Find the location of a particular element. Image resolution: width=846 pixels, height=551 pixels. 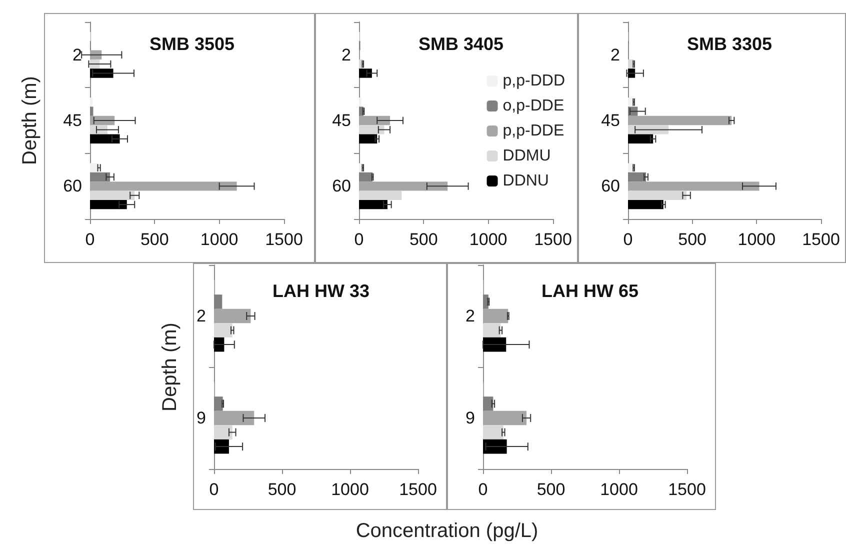

x-axis-title: Concentration (pg/L) is located at coordinates (447, 531).